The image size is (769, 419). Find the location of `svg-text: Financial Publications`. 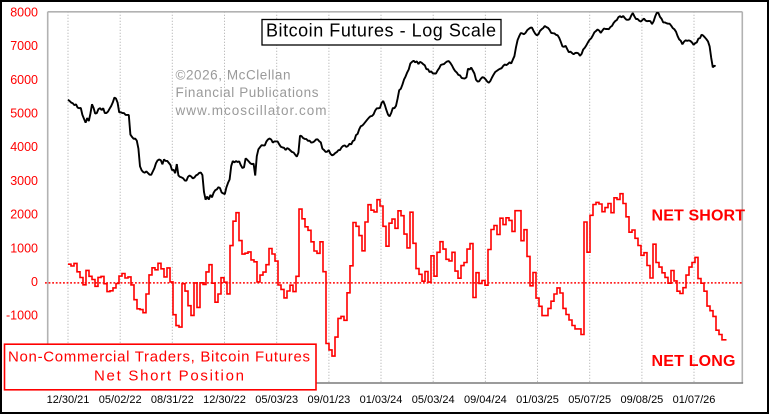

svg-text: Financial Publications is located at coordinates (247, 92).